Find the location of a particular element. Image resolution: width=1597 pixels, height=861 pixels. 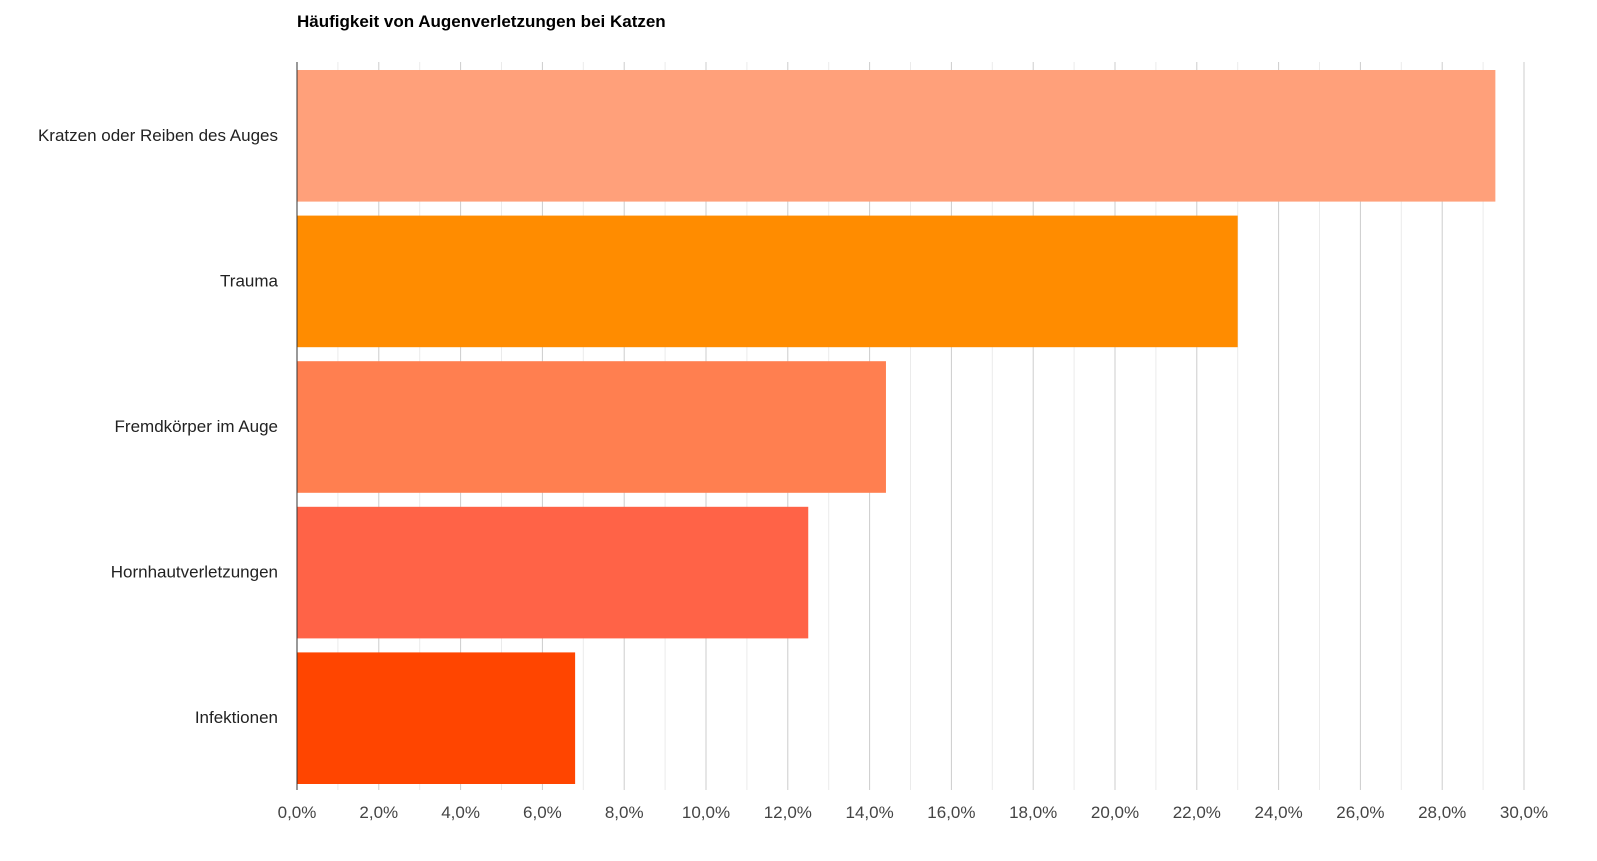

category-label: Fremdkörper im Auge is located at coordinates (196, 426).